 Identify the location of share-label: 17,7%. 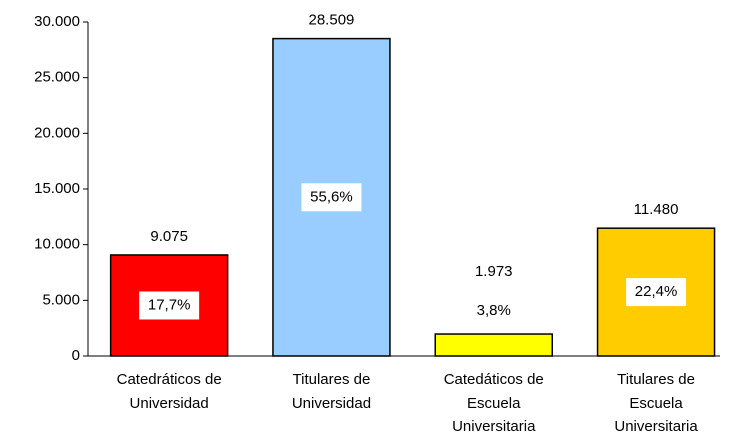
(169, 304).